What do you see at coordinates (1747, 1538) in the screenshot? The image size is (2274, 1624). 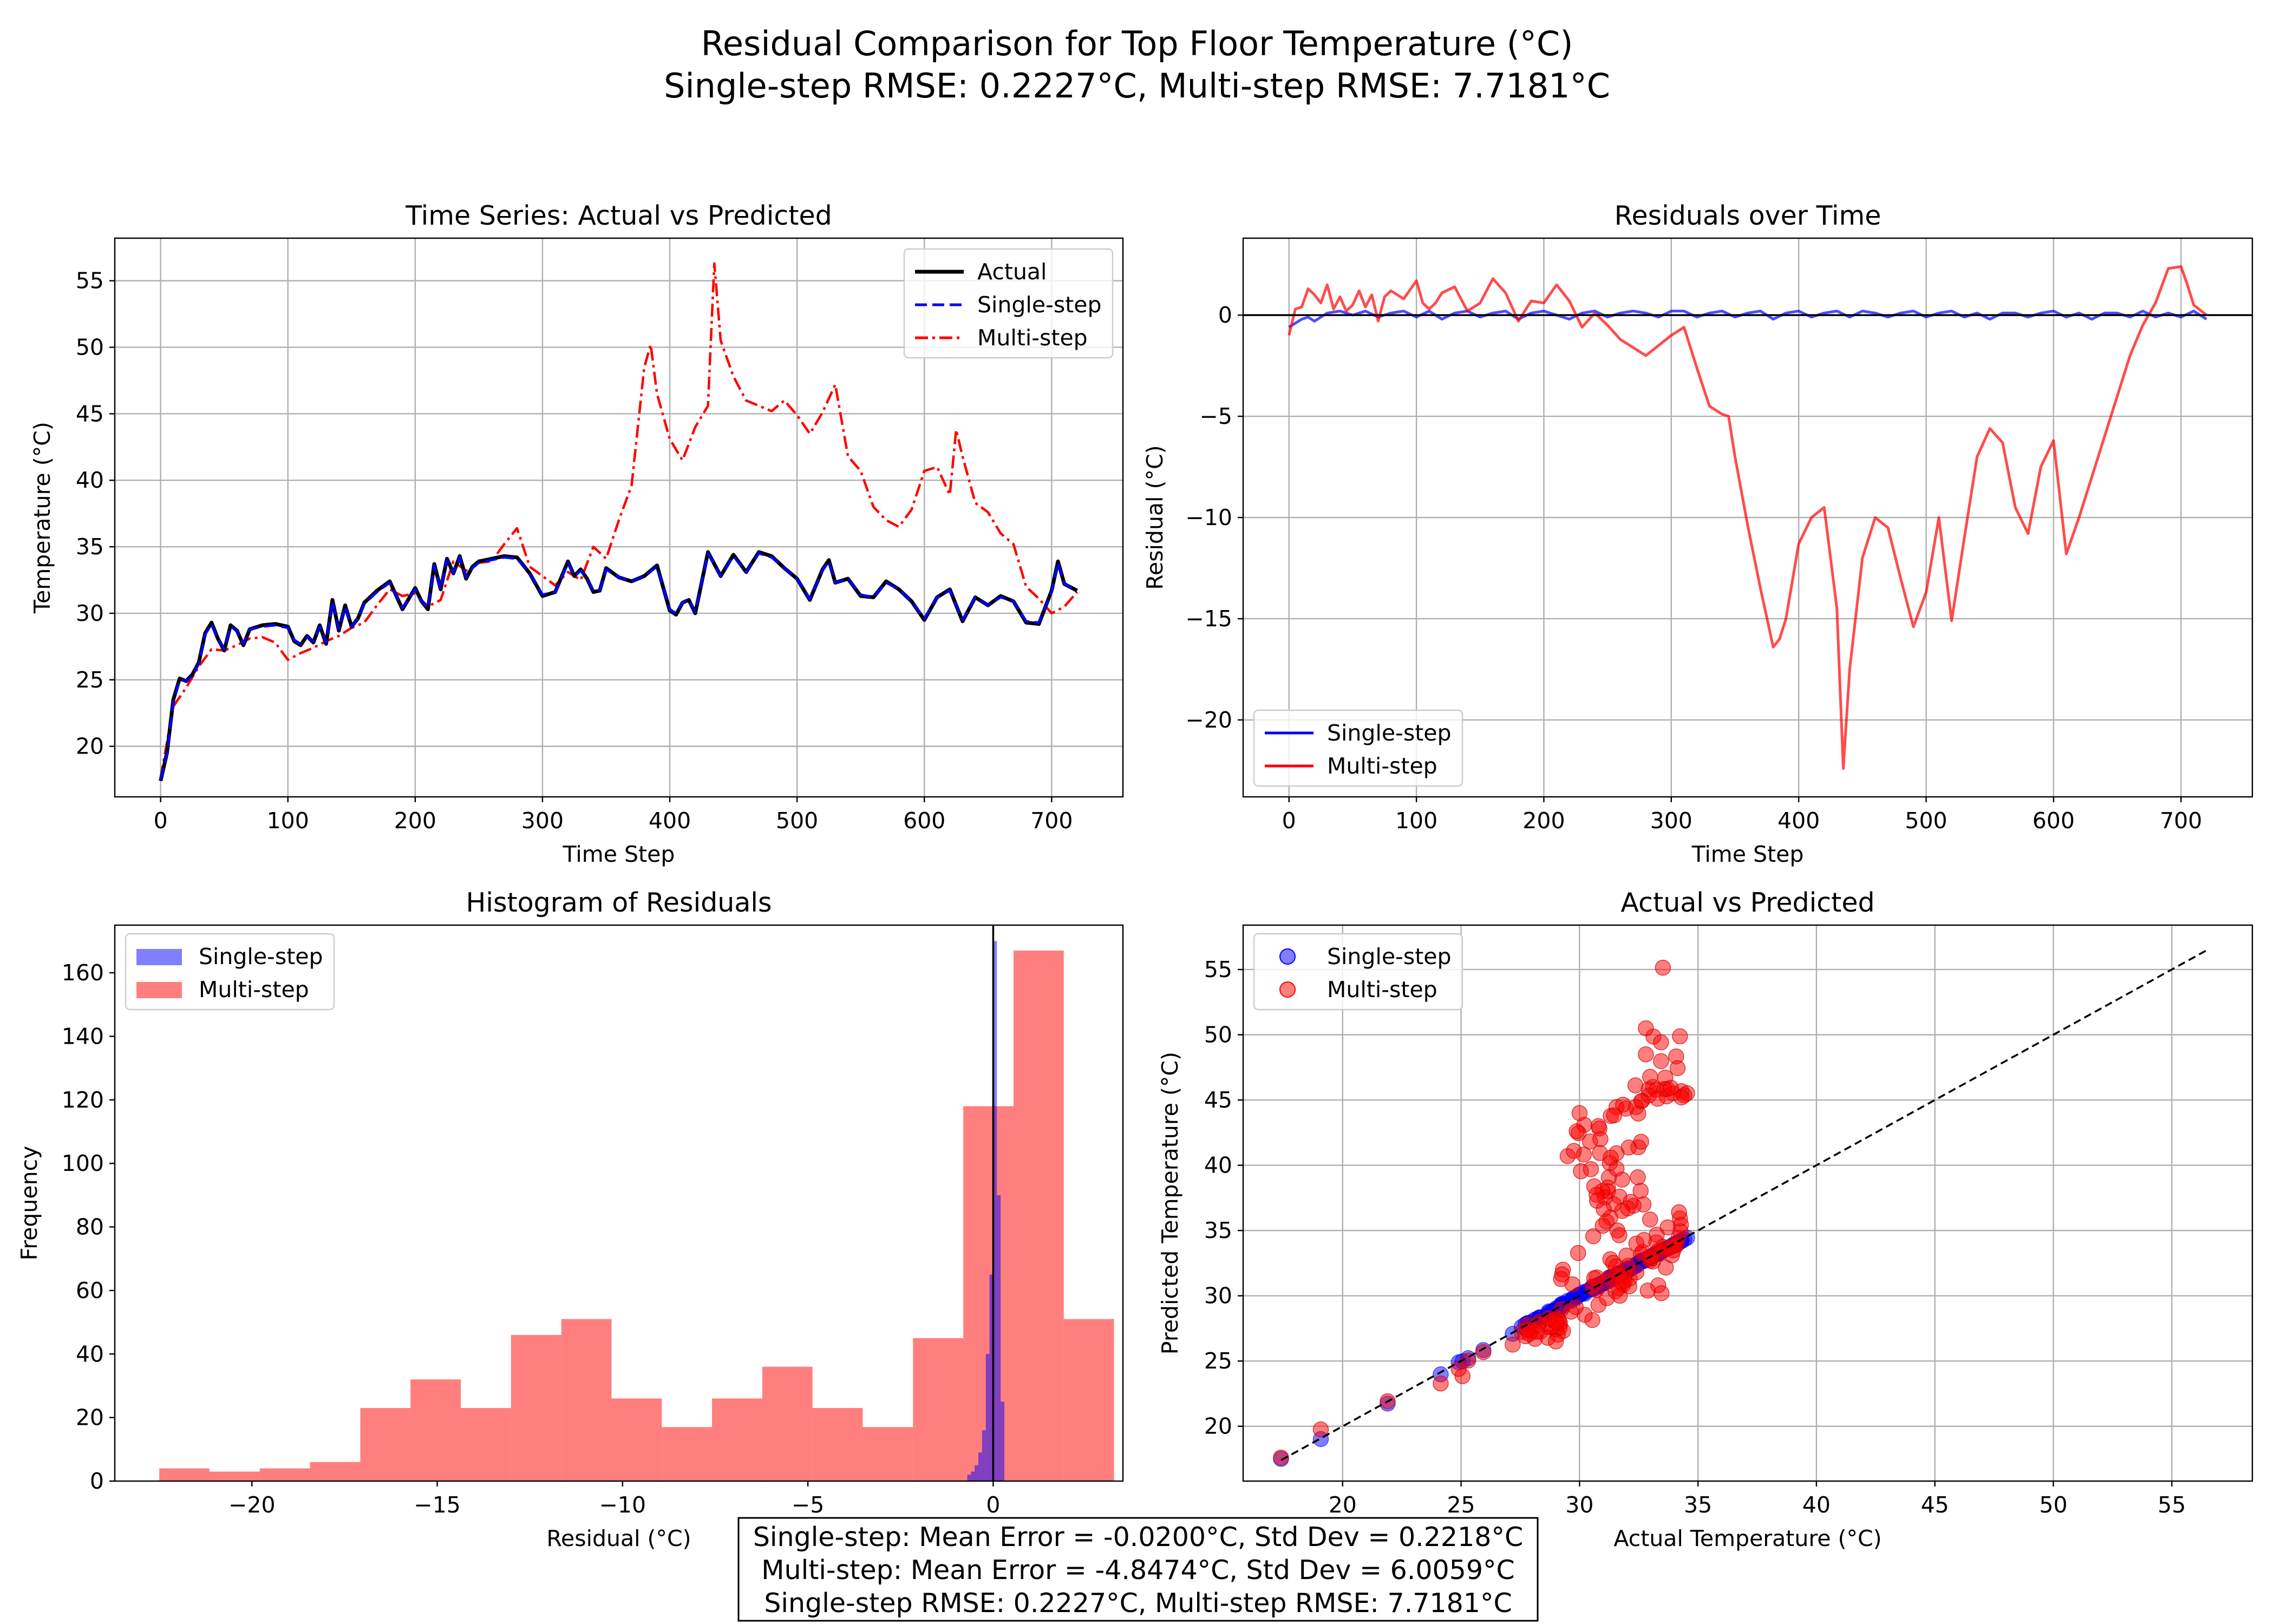 I see `x-axis-label: Actual Temperature (°C)` at bounding box center [1747, 1538].